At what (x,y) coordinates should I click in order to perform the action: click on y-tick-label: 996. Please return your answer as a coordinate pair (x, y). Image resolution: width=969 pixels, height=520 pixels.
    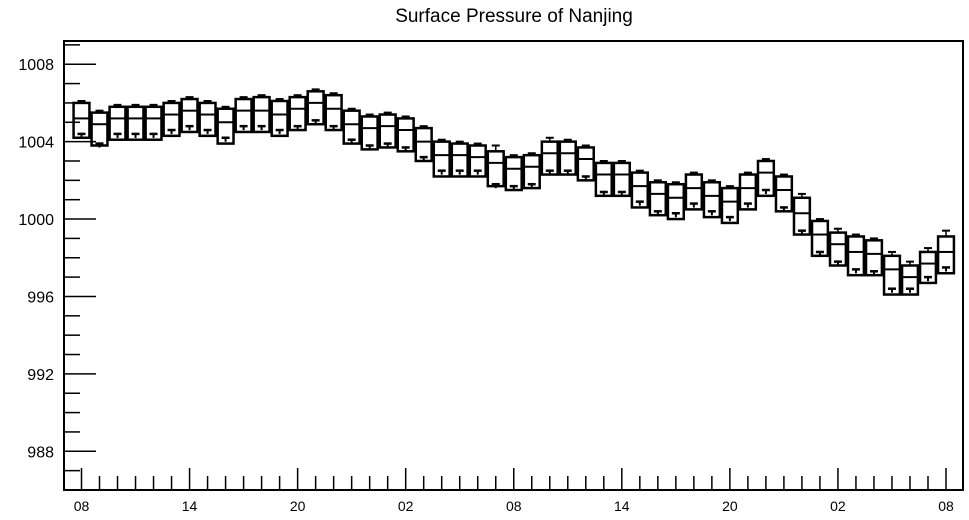
    Looking at the image, I should click on (40, 297).